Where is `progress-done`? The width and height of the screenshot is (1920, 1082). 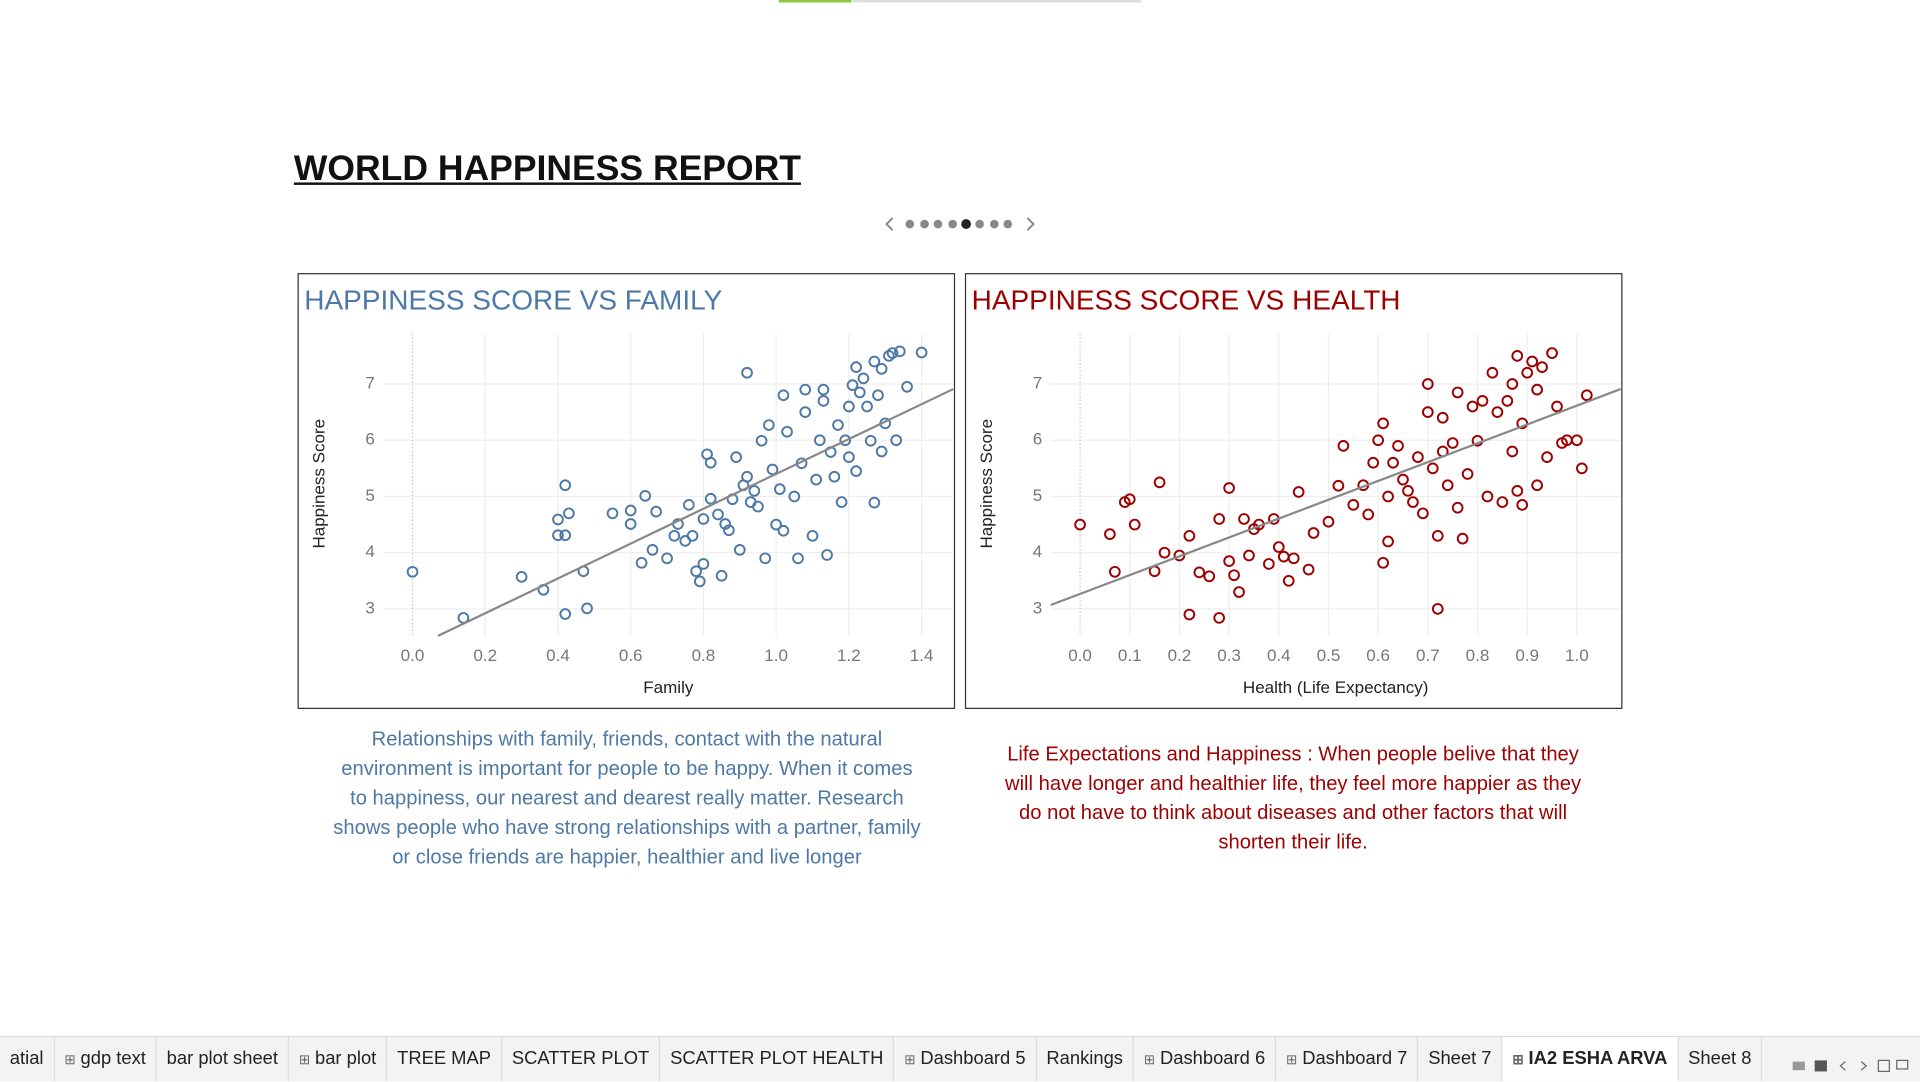
progress-done is located at coordinates (815, 1).